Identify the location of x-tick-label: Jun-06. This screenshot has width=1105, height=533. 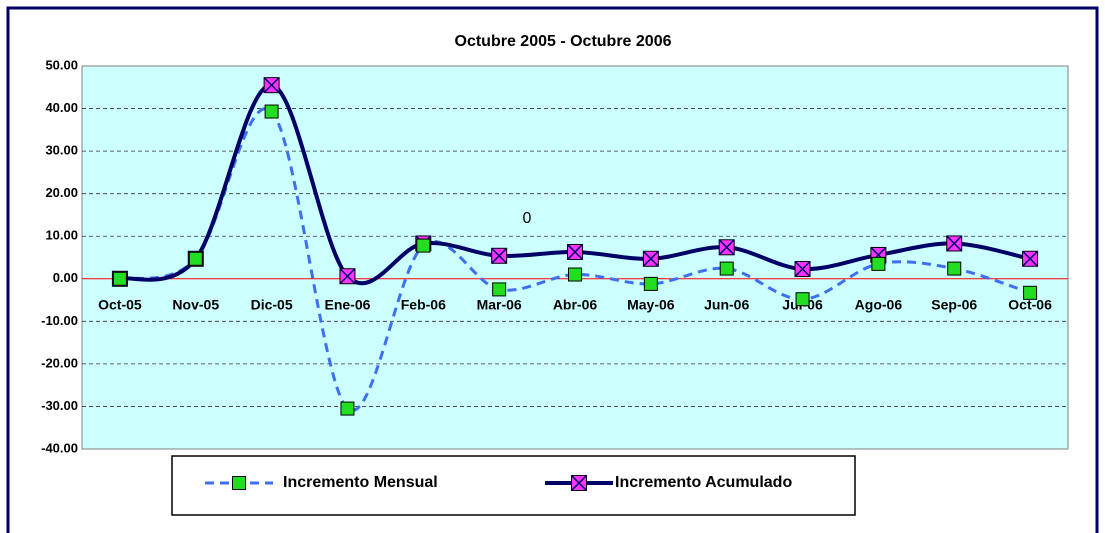
(726, 304).